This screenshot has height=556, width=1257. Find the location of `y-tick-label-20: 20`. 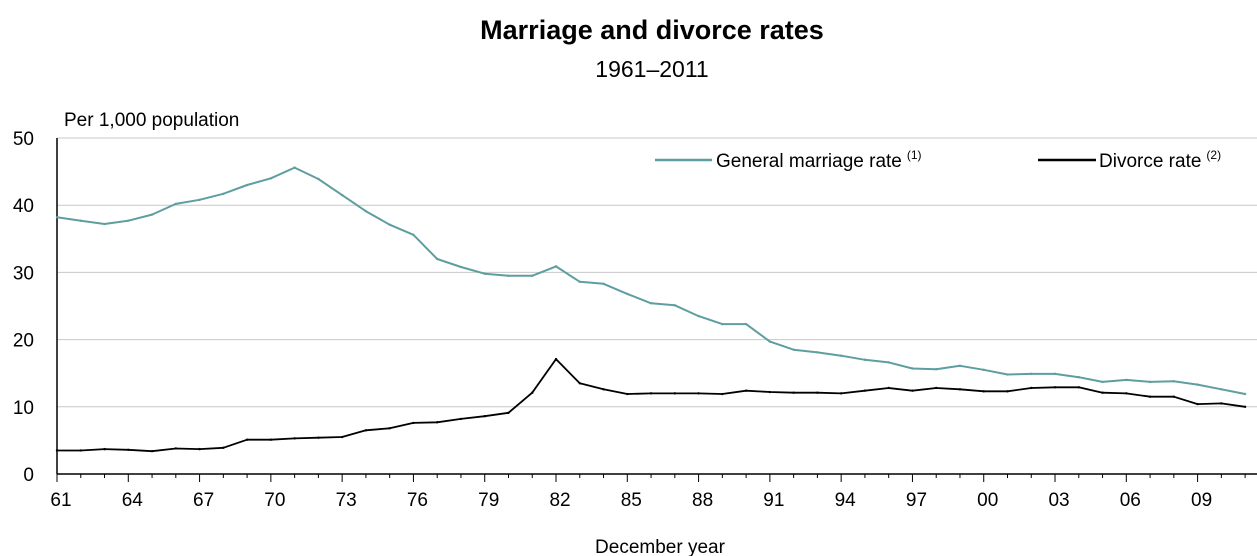

y-tick-label-20: 20 is located at coordinates (23, 341).